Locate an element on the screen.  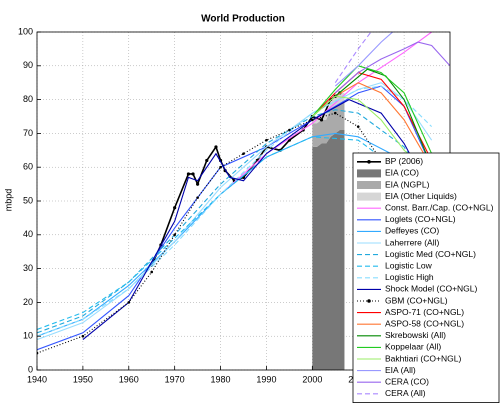
x-tick-label: 1990 is located at coordinates (266, 379).